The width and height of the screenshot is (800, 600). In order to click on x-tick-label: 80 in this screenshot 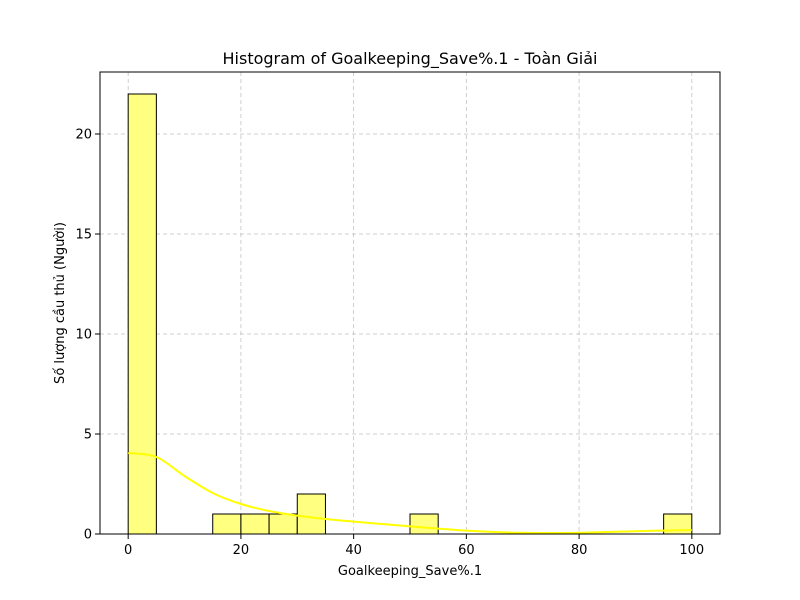, I will do `click(579, 550)`.